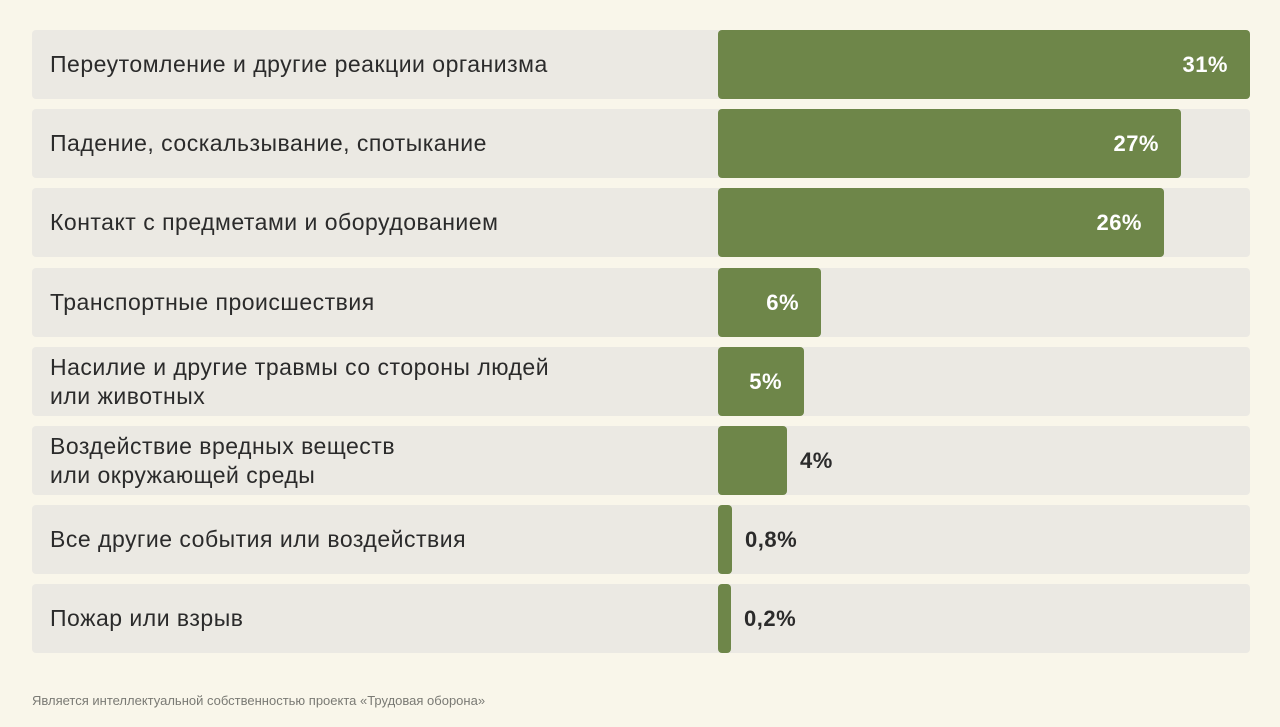 The image size is (1280, 727). What do you see at coordinates (268, 143) in the screenshot?
I see `category-label: Падение, соскальзывание, спотыкание` at bounding box center [268, 143].